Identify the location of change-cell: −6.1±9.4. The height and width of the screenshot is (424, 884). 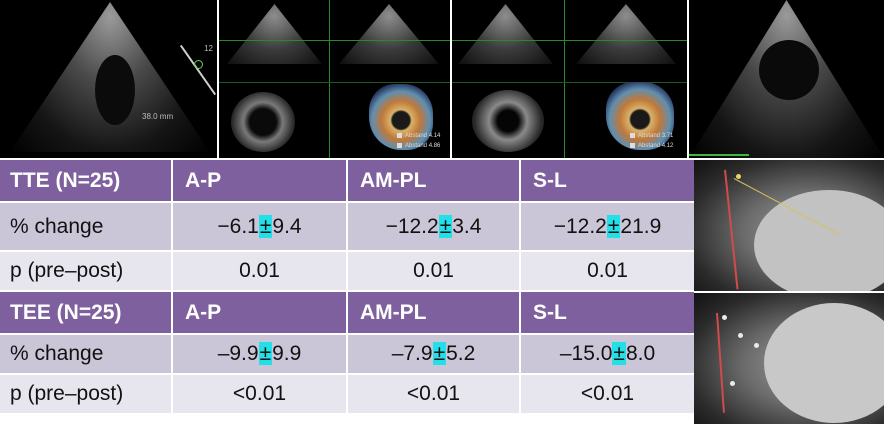
(260, 226).